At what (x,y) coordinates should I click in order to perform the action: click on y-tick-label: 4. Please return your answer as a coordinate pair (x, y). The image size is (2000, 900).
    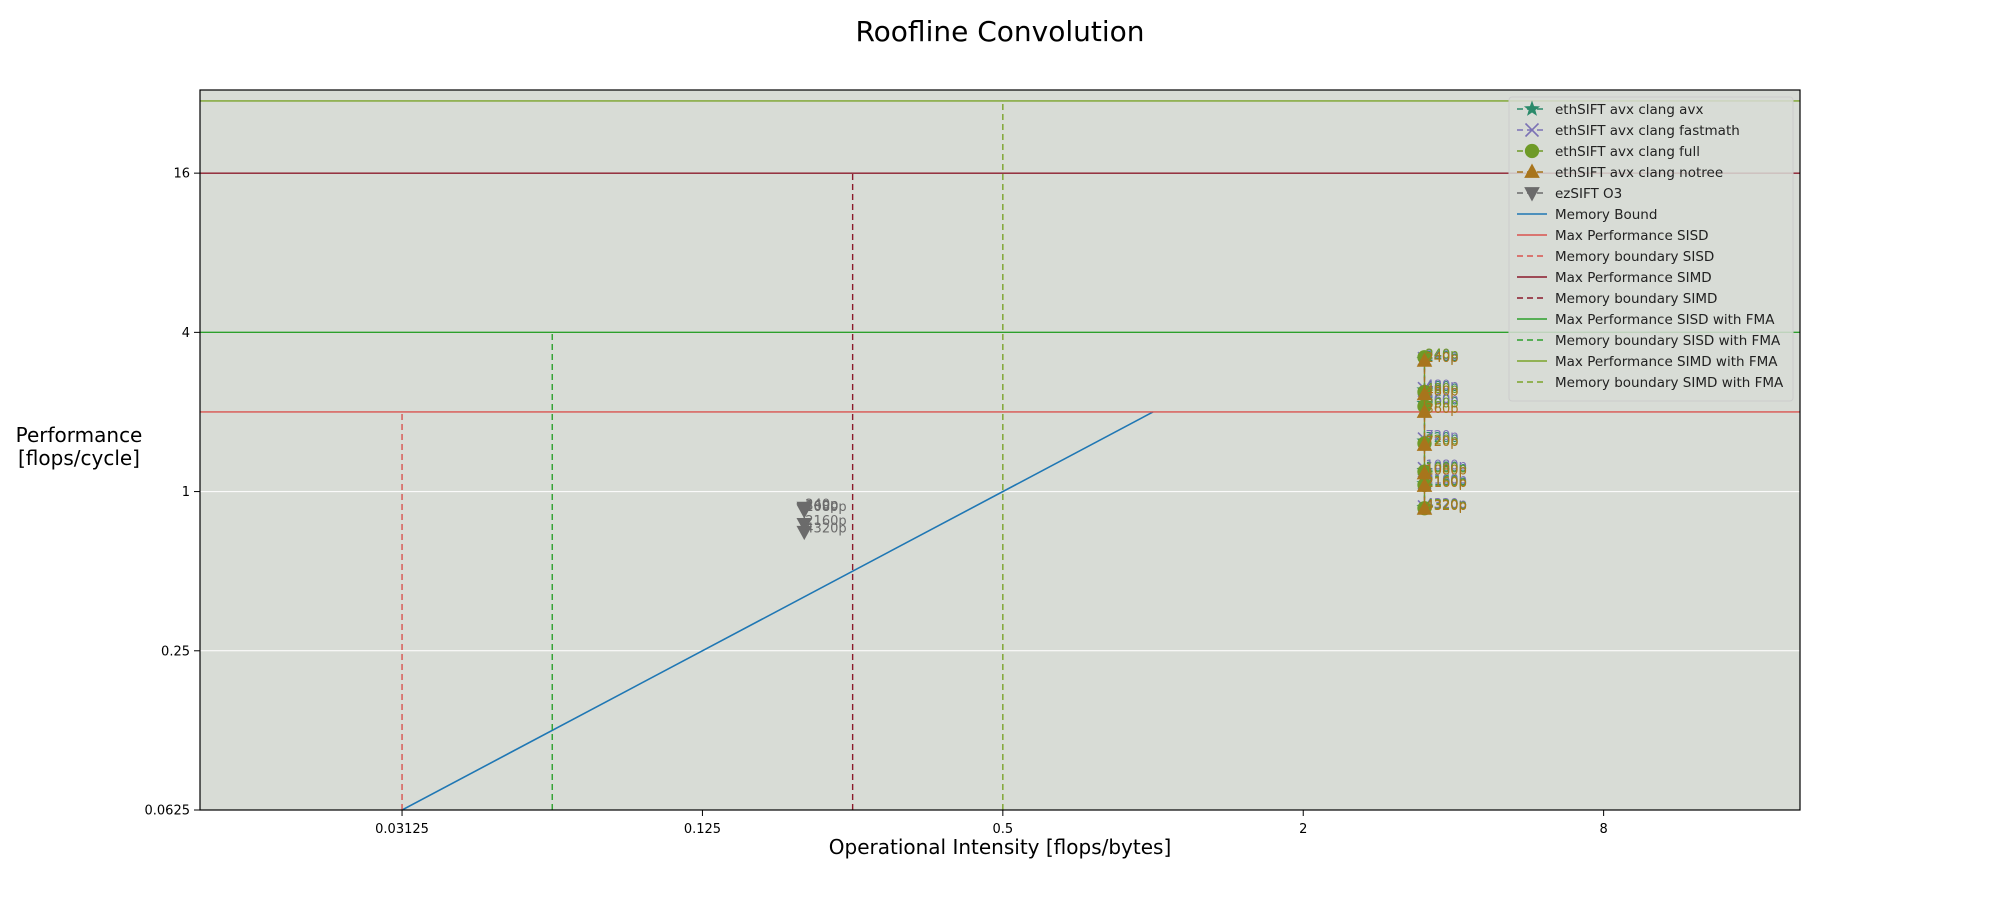
    Looking at the image, I should click on (186, 333).